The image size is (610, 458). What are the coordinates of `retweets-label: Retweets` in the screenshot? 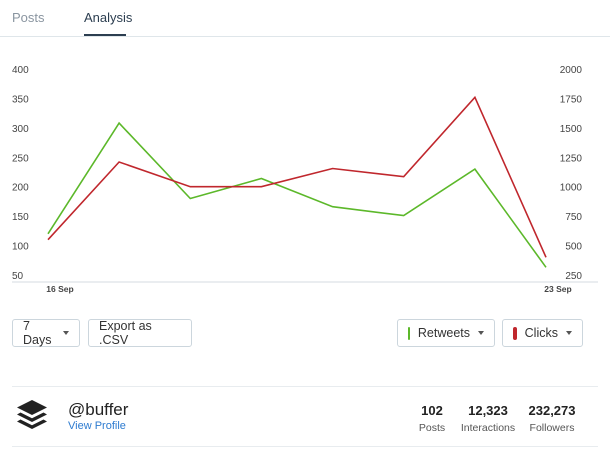 It's located at (443, 333).